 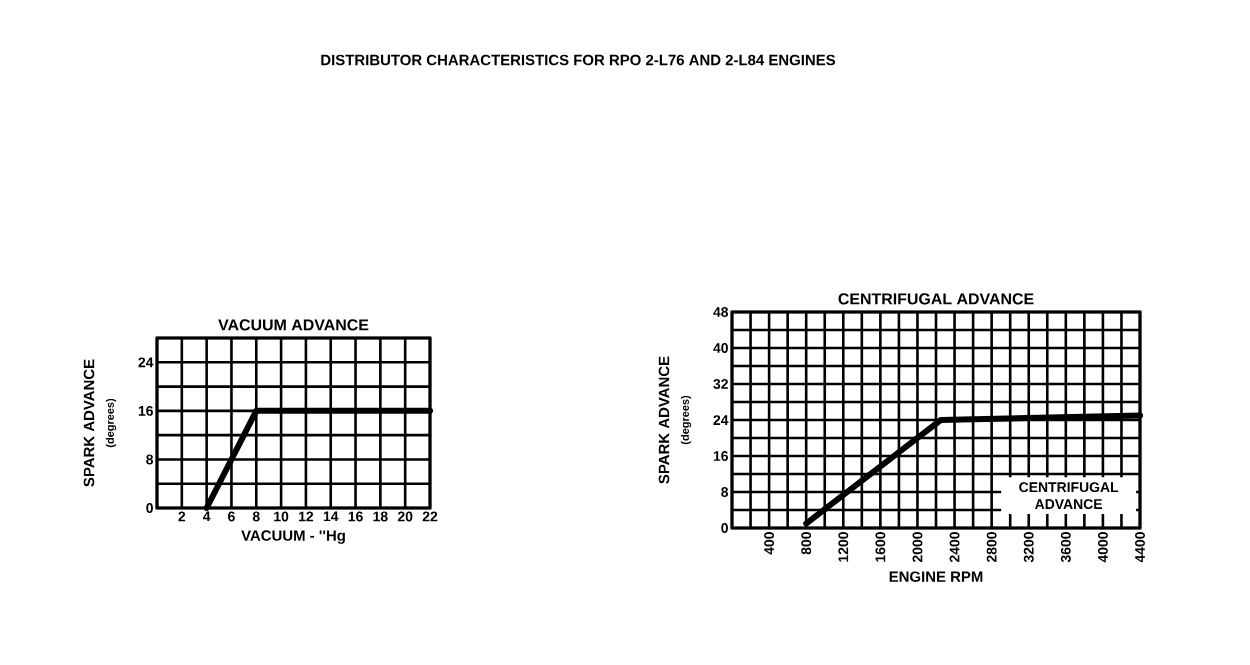 What do you see at coordinates (917, 547) in the screenshot?
I see `x-tick-label: 2000` at bounding box center [917, 547].